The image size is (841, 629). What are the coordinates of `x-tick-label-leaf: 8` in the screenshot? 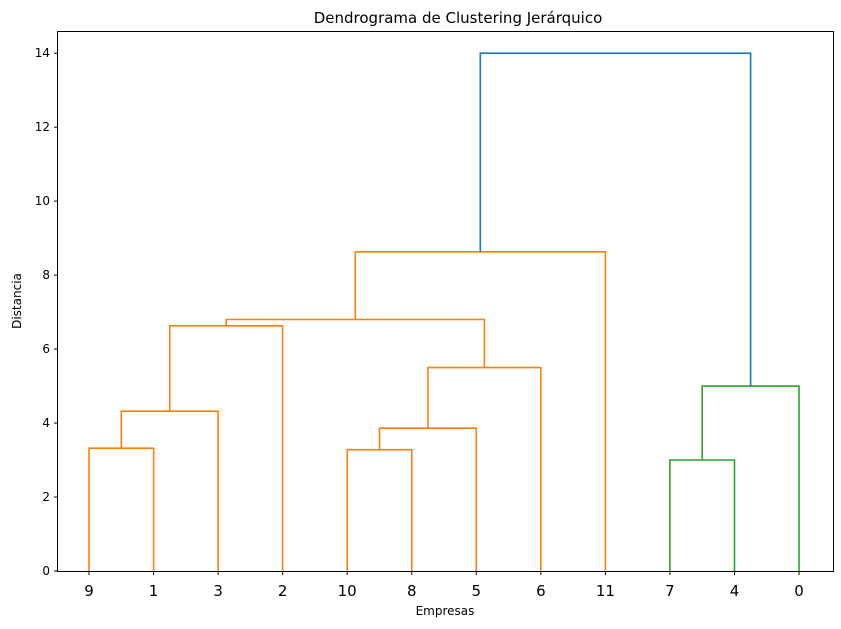 It's located at (412, 591).